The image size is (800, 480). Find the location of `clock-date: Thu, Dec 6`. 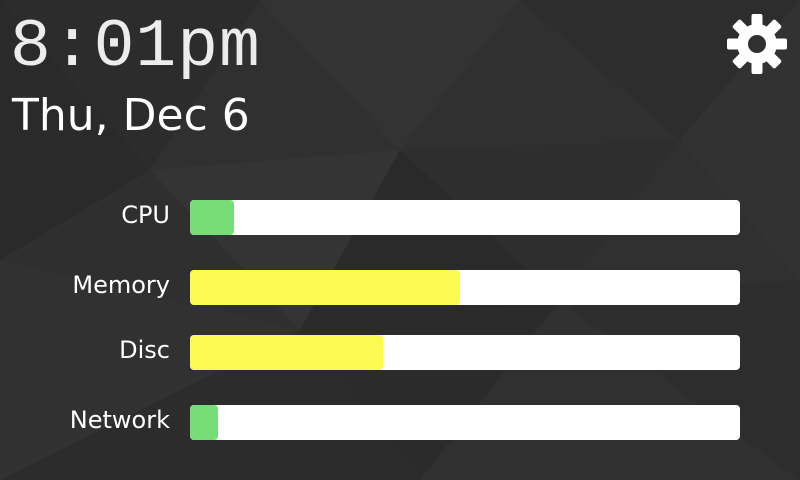

clock-date: Thu, Dec 6 is located at coordinates (131, 115).